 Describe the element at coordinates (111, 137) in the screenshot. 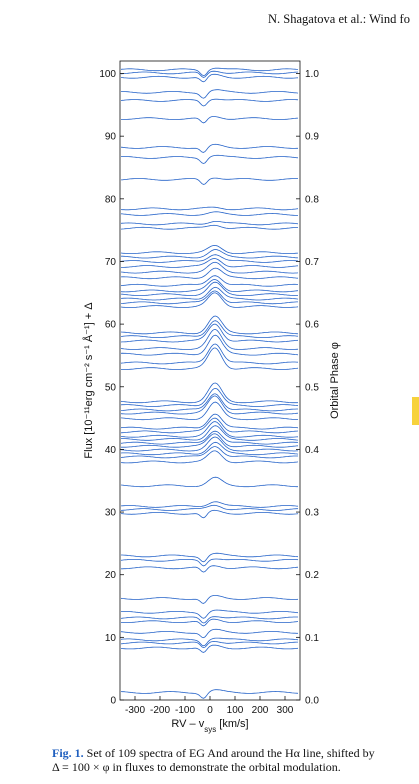

I see `y-tick-label-90: 90` at that location.